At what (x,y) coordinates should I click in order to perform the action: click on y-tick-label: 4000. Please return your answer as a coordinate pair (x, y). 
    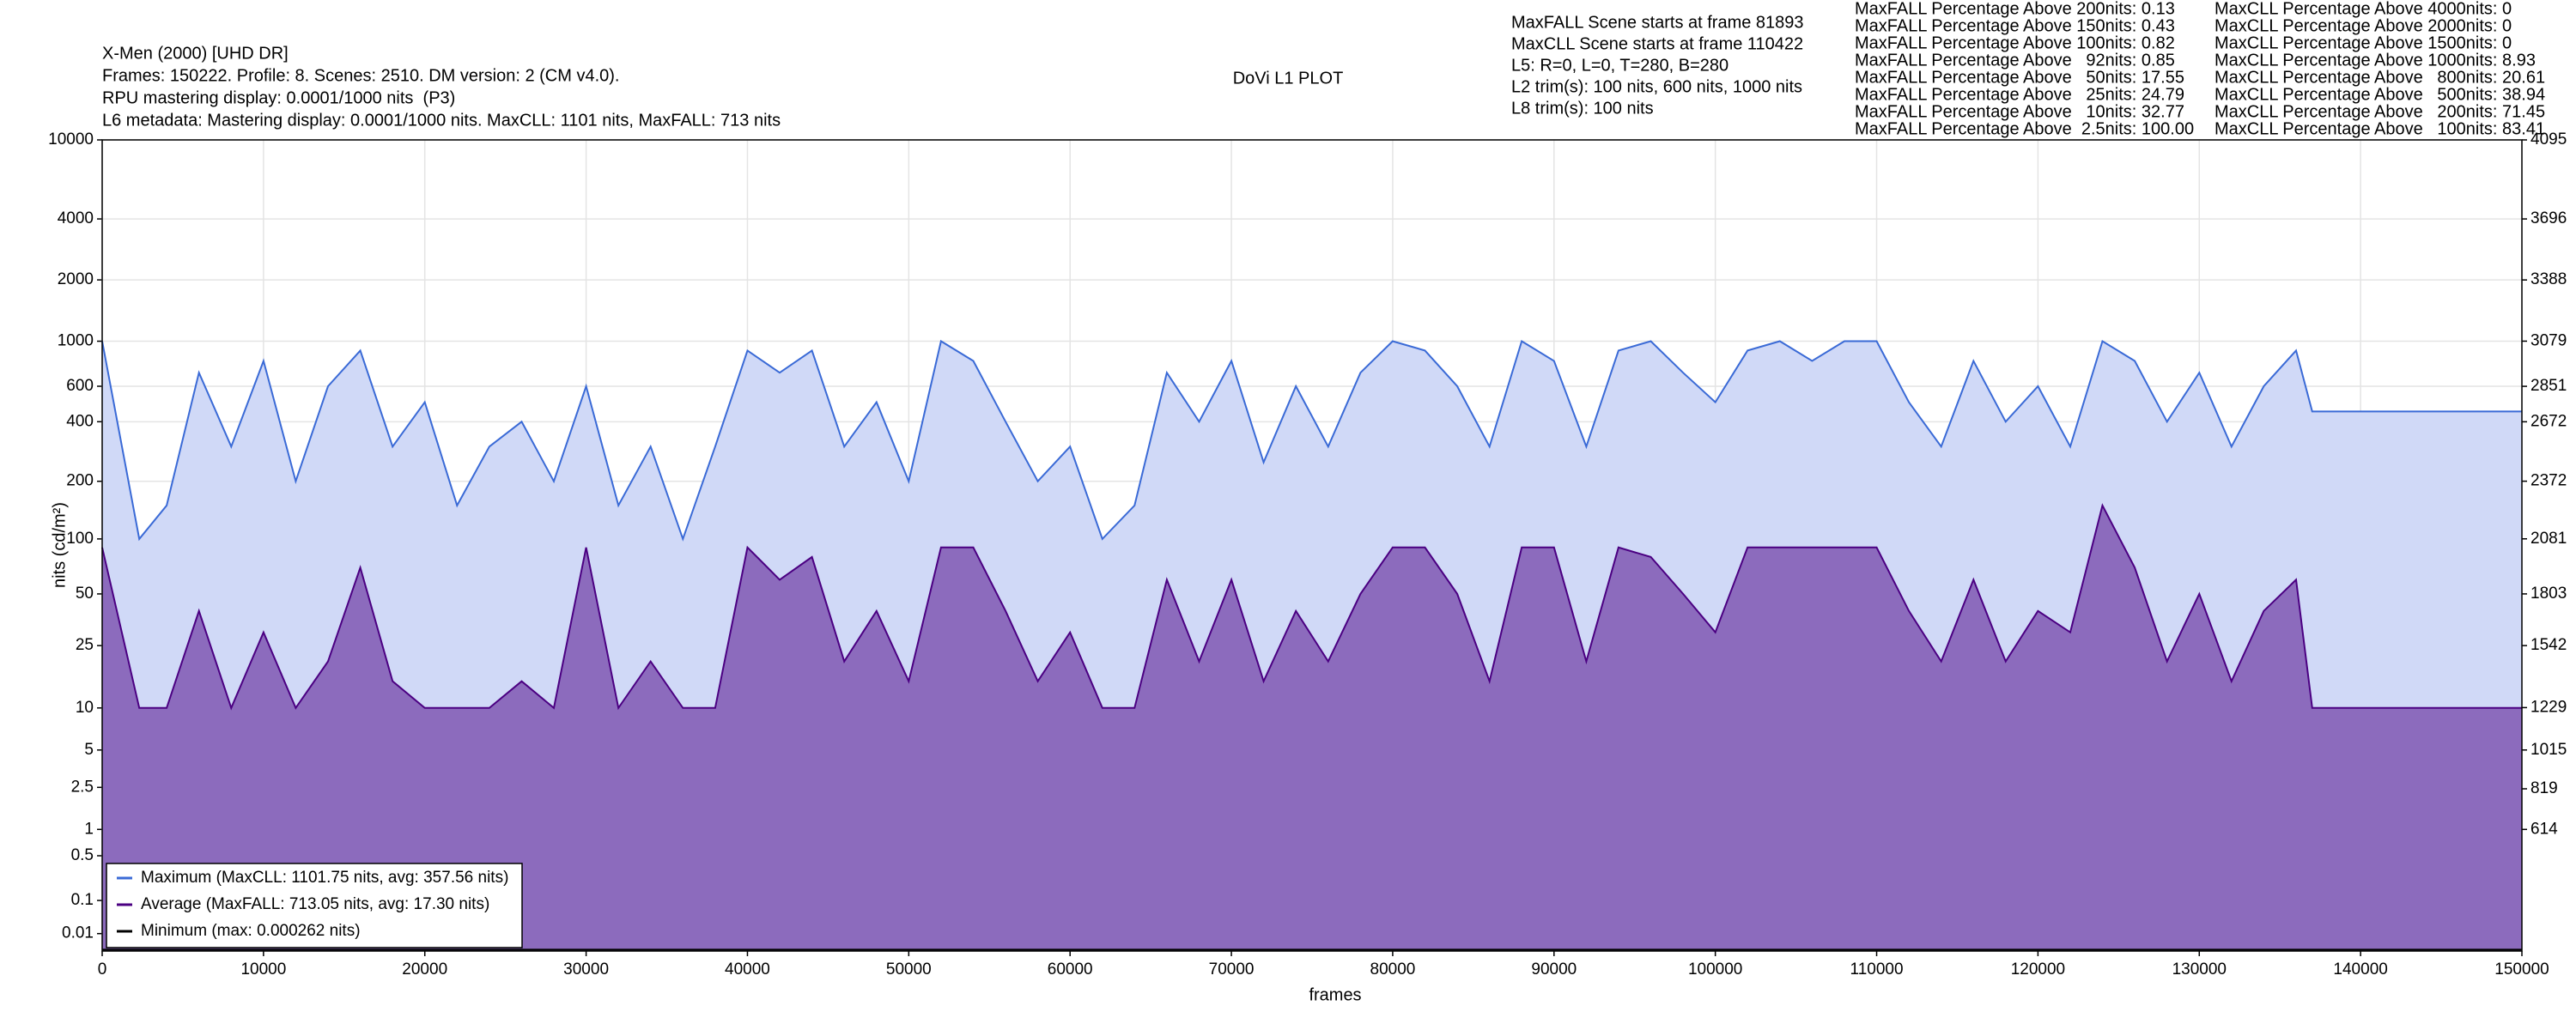
    Looking at the image, I should click on (76, 218).